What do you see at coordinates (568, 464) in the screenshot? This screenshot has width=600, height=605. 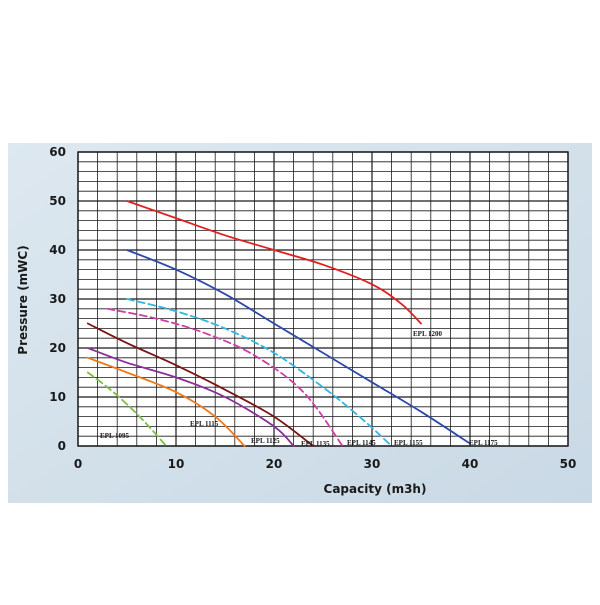 I see `x-tick-label: 50` at bounding box center [568, 464].